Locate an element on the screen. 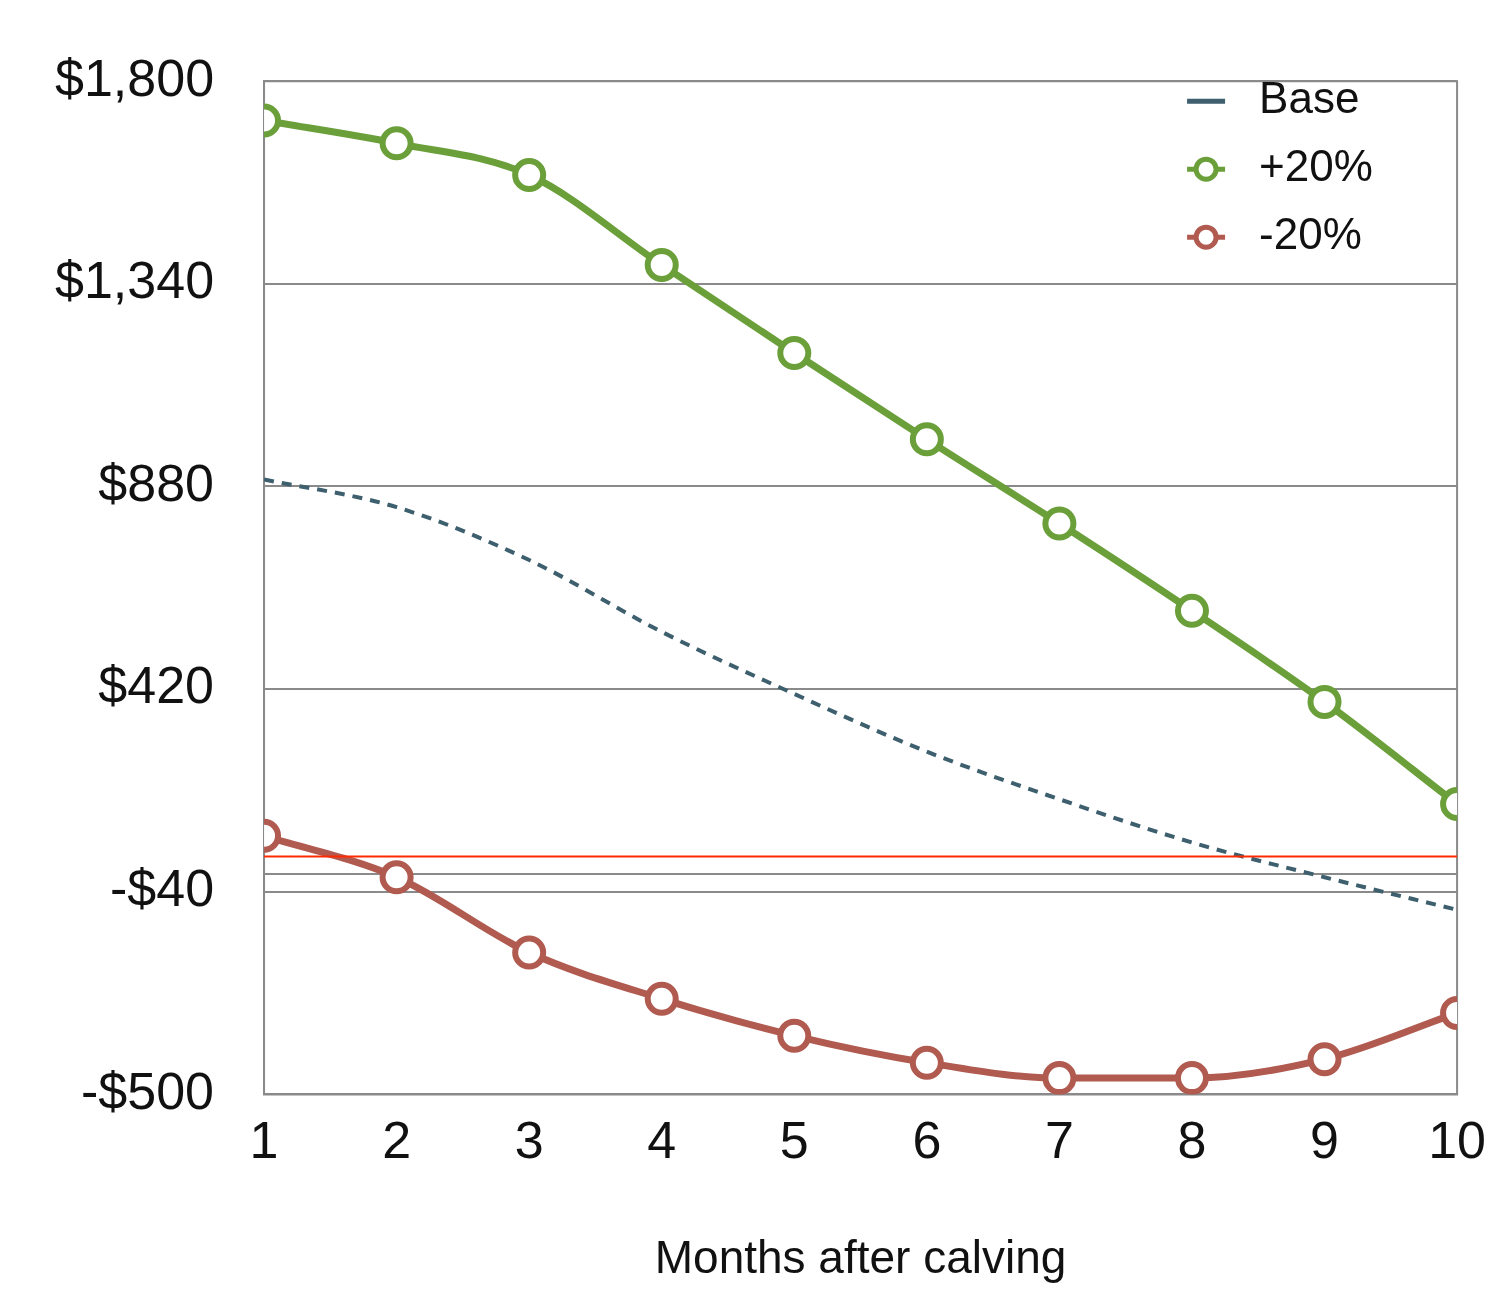 The height and width of the screenshot is (1297, 1504). x-tick-label: 6 is located at coordinates (927, 1139).